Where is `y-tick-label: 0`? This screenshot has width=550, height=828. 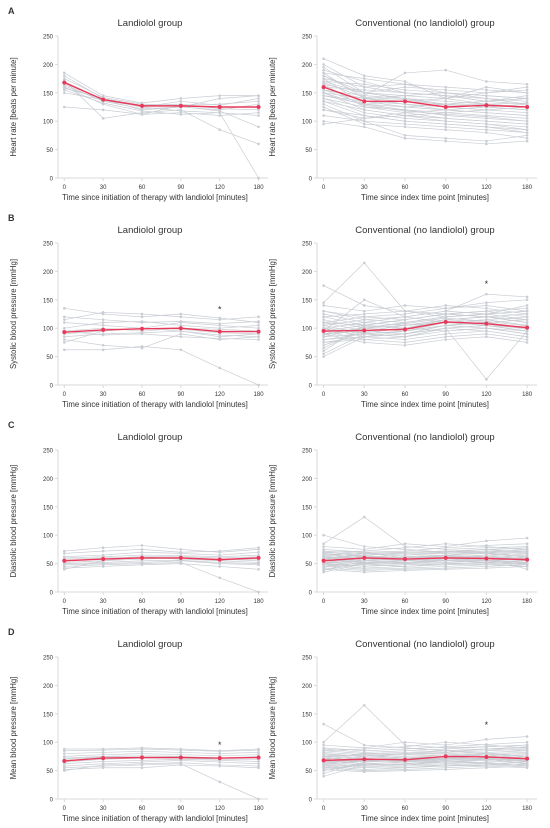 y-tick-label: 0 is located at coordinates (52, 594).